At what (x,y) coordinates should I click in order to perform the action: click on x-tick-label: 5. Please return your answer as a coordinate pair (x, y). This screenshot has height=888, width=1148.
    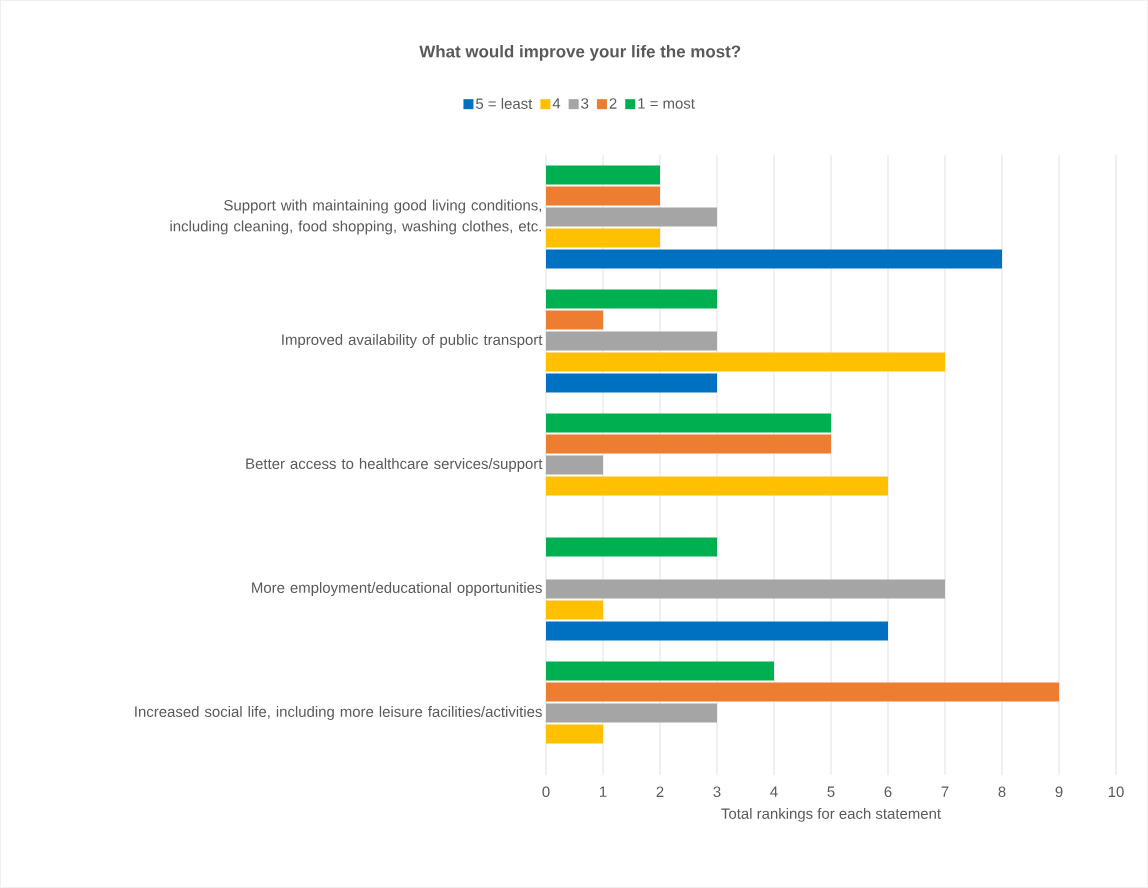
    Looking at the image, I should click on (831, 791).